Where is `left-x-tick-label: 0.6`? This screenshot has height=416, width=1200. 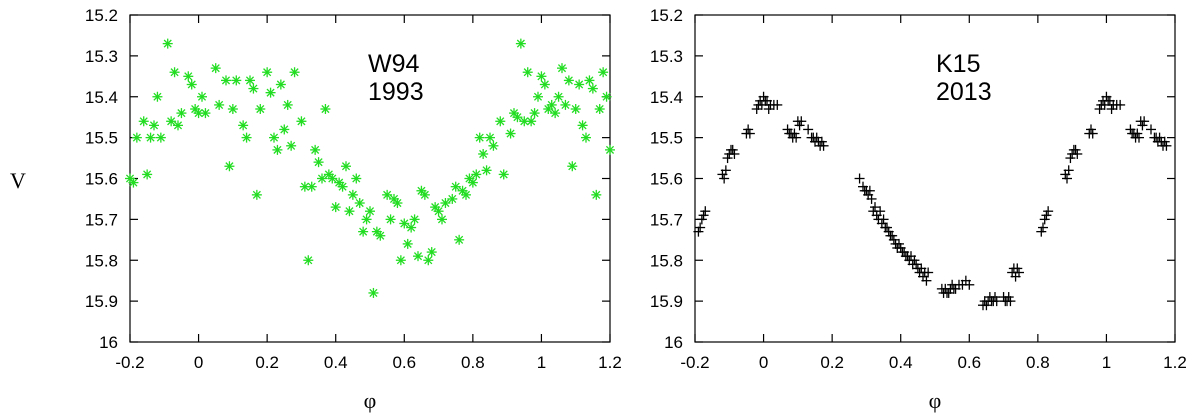
left-x-tick-label: 0.6 is located at coordinates (404, 362).